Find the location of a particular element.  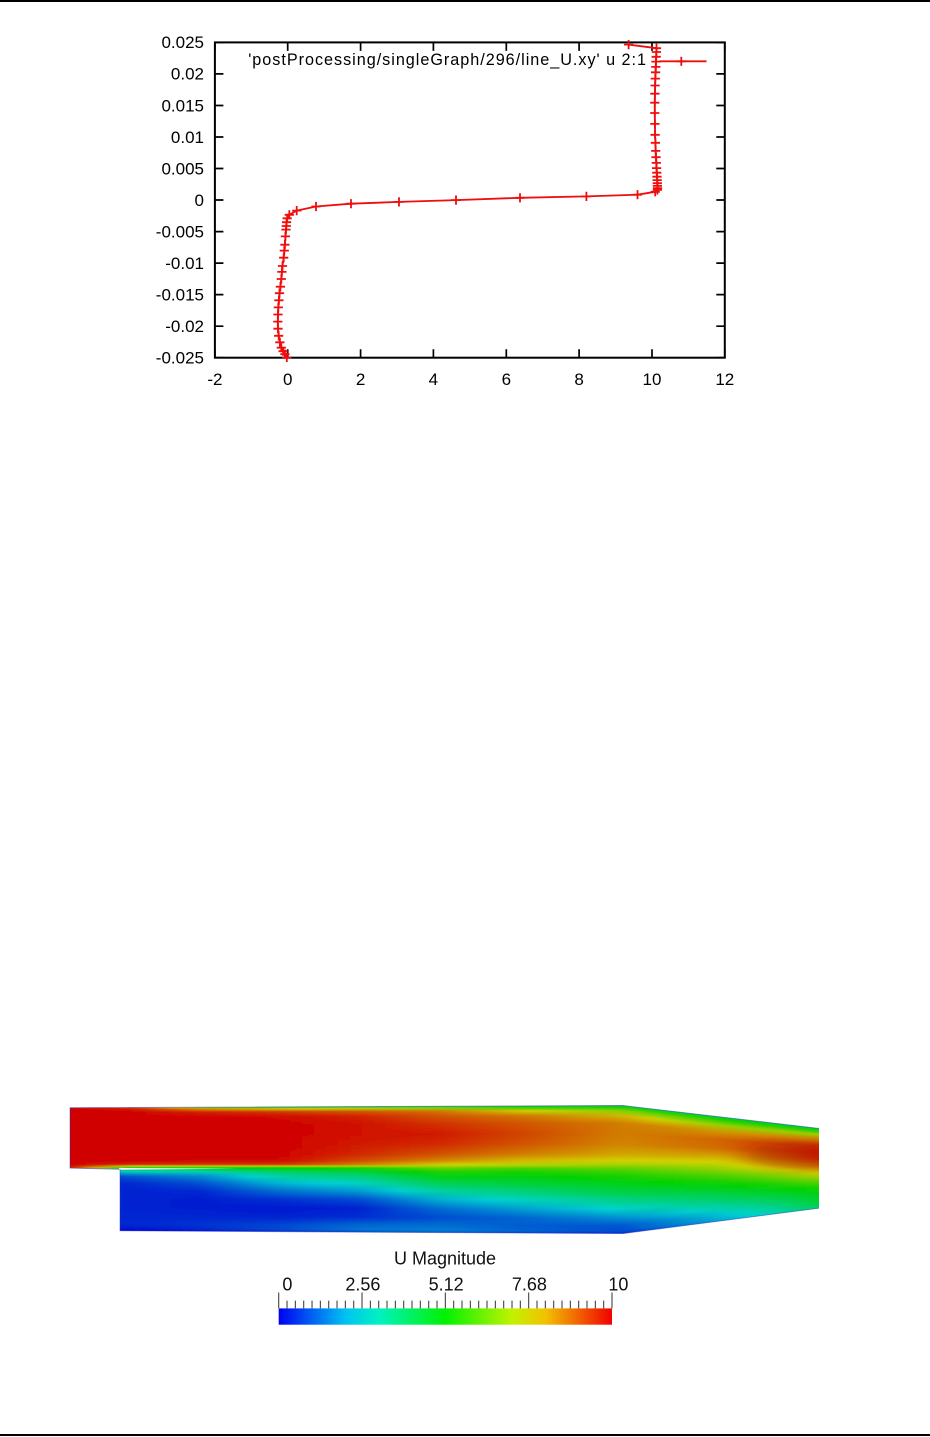

svg-text: 2.56 is located at coordinates (362, 1285).